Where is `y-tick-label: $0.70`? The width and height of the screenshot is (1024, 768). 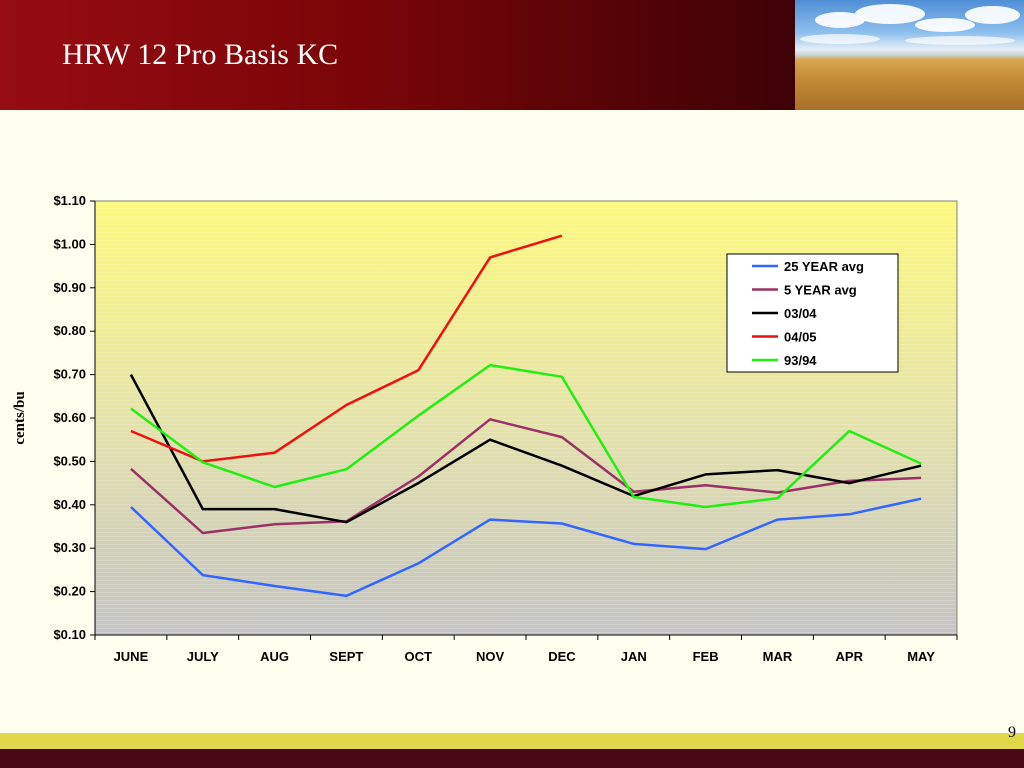 y-tick-label: $0.70 is located at coordinates (69, 374).